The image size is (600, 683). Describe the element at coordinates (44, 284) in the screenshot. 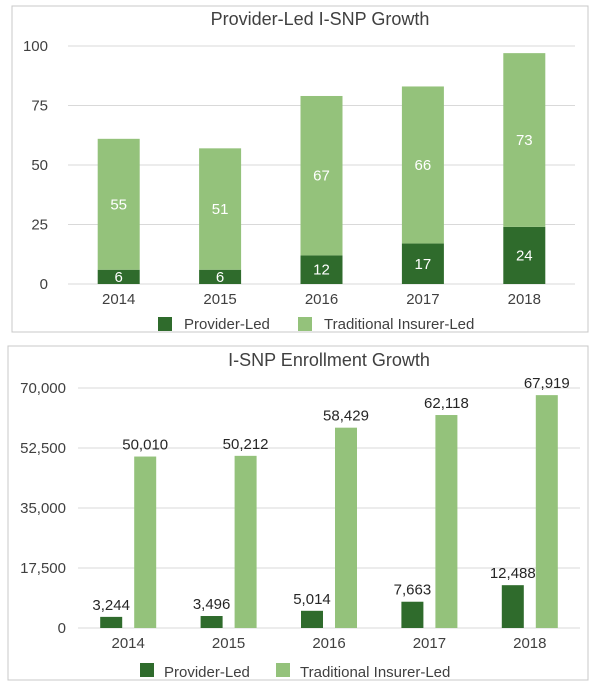

I see `chart1-ytick-label: 0` at that location.